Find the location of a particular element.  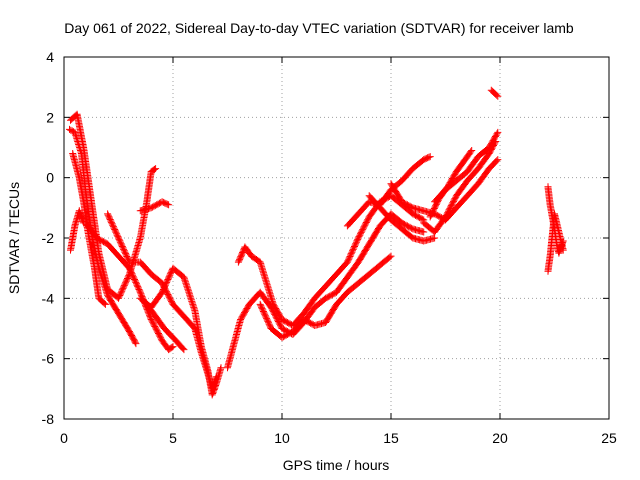

x-tick-label: 10 is located at coordinates (282, 438).